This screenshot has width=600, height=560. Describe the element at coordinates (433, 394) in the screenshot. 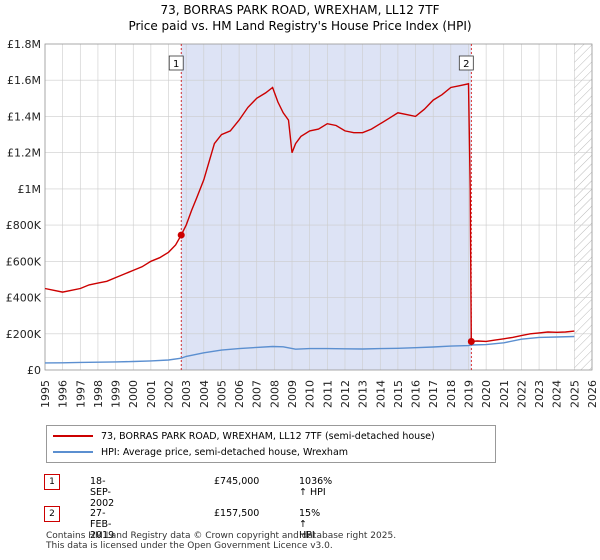

I see `x-tick-label: 2017` at that location.